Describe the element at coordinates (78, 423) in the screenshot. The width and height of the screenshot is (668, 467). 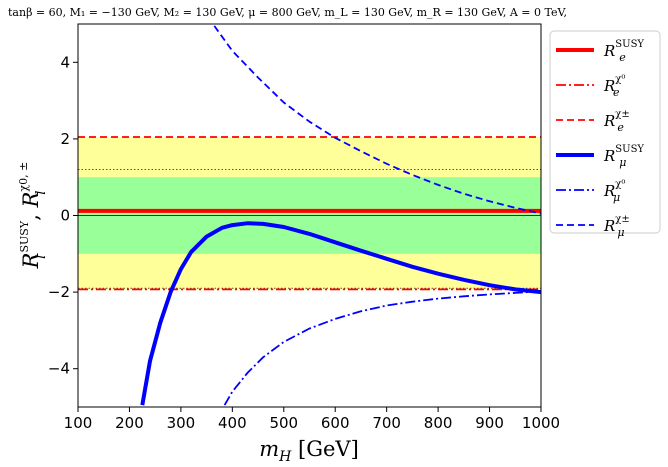
I see `x-tick-label: 100` at that location.